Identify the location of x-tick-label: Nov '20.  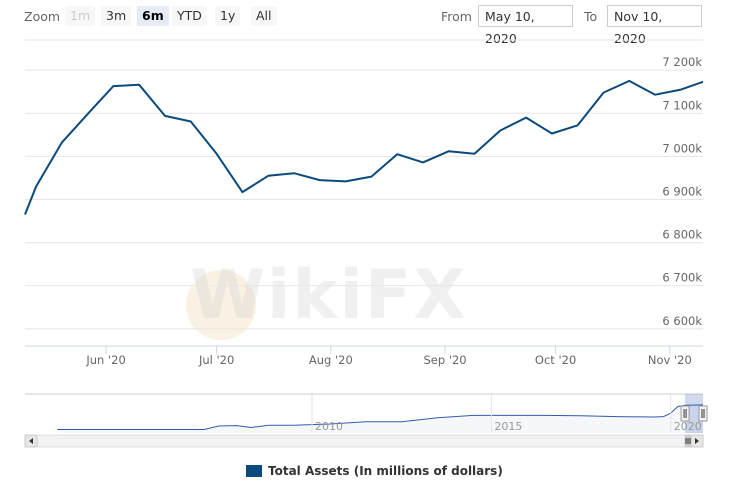
(670, 360).